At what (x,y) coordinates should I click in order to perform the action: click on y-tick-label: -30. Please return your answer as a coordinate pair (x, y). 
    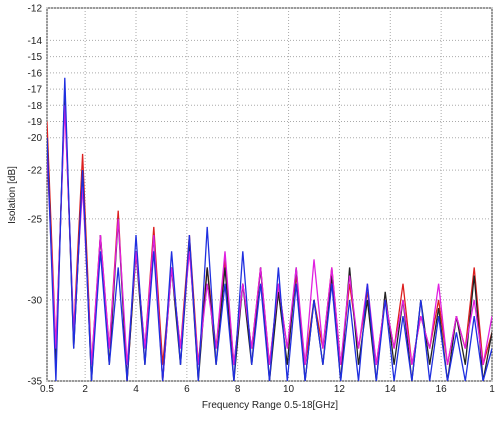
    Looking at the image, I should click on (35, 300).